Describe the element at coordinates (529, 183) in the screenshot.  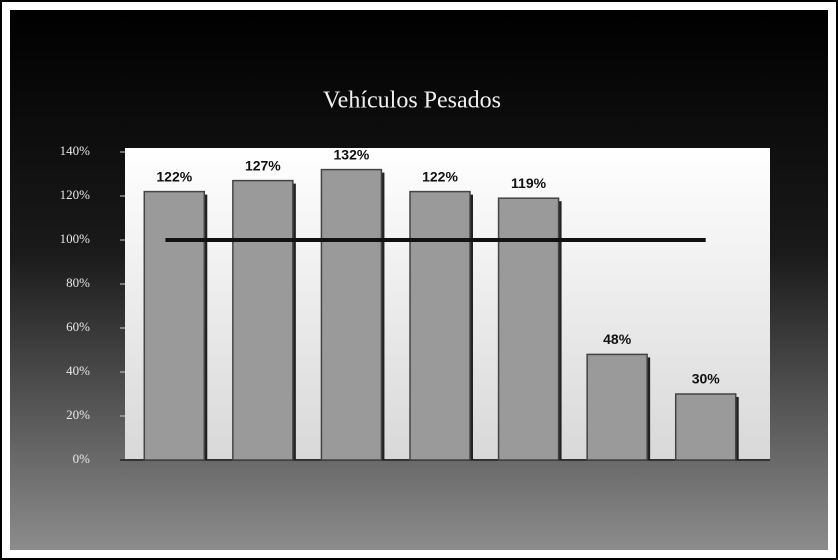
I see `value-label: 119%` at that location.